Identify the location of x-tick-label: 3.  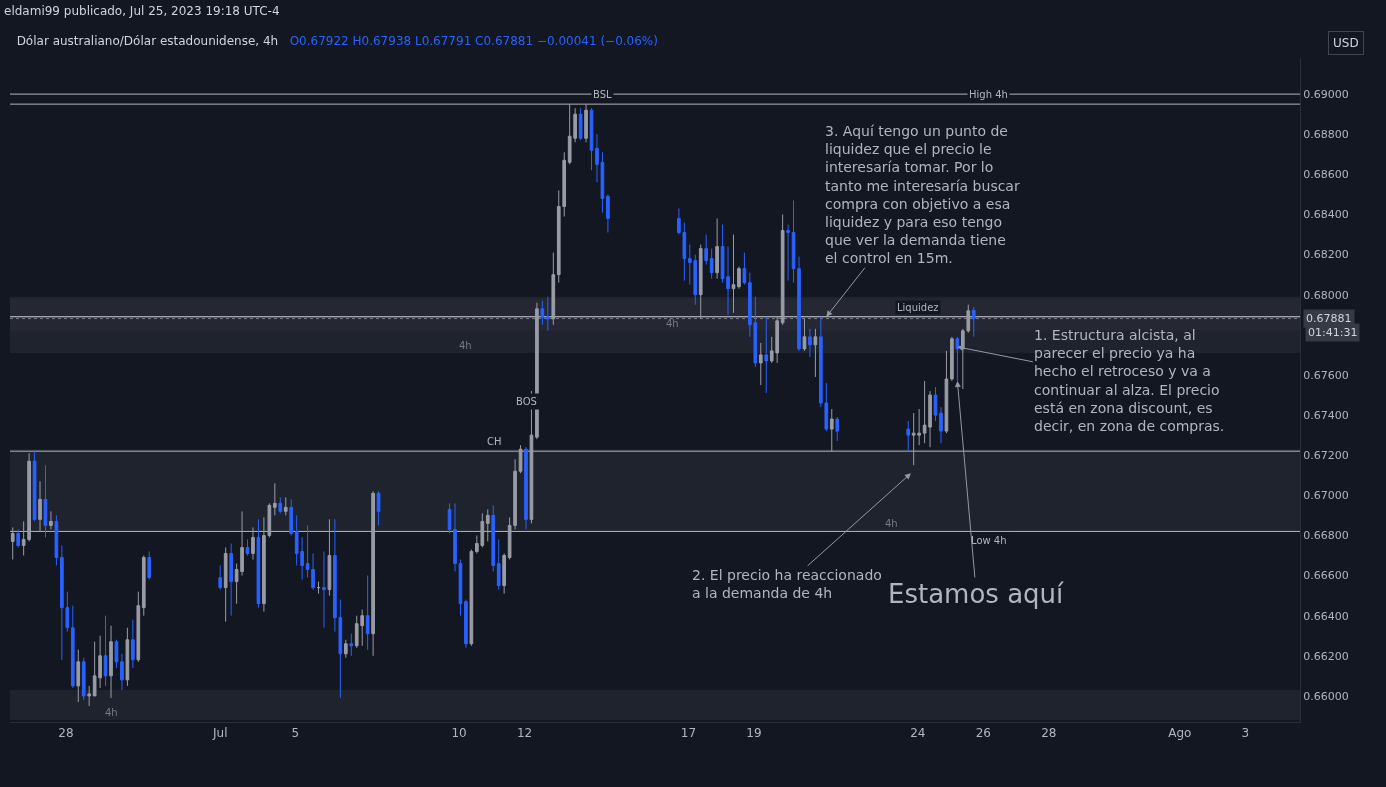
(1245, 733).